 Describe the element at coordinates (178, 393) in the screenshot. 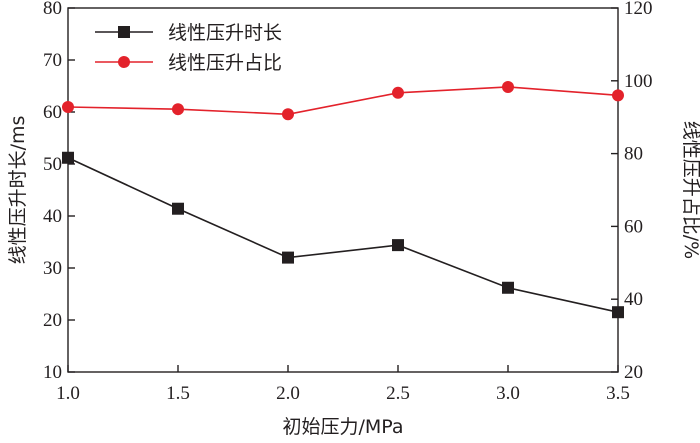

I see `x-tick-label: 1.5` at that location.